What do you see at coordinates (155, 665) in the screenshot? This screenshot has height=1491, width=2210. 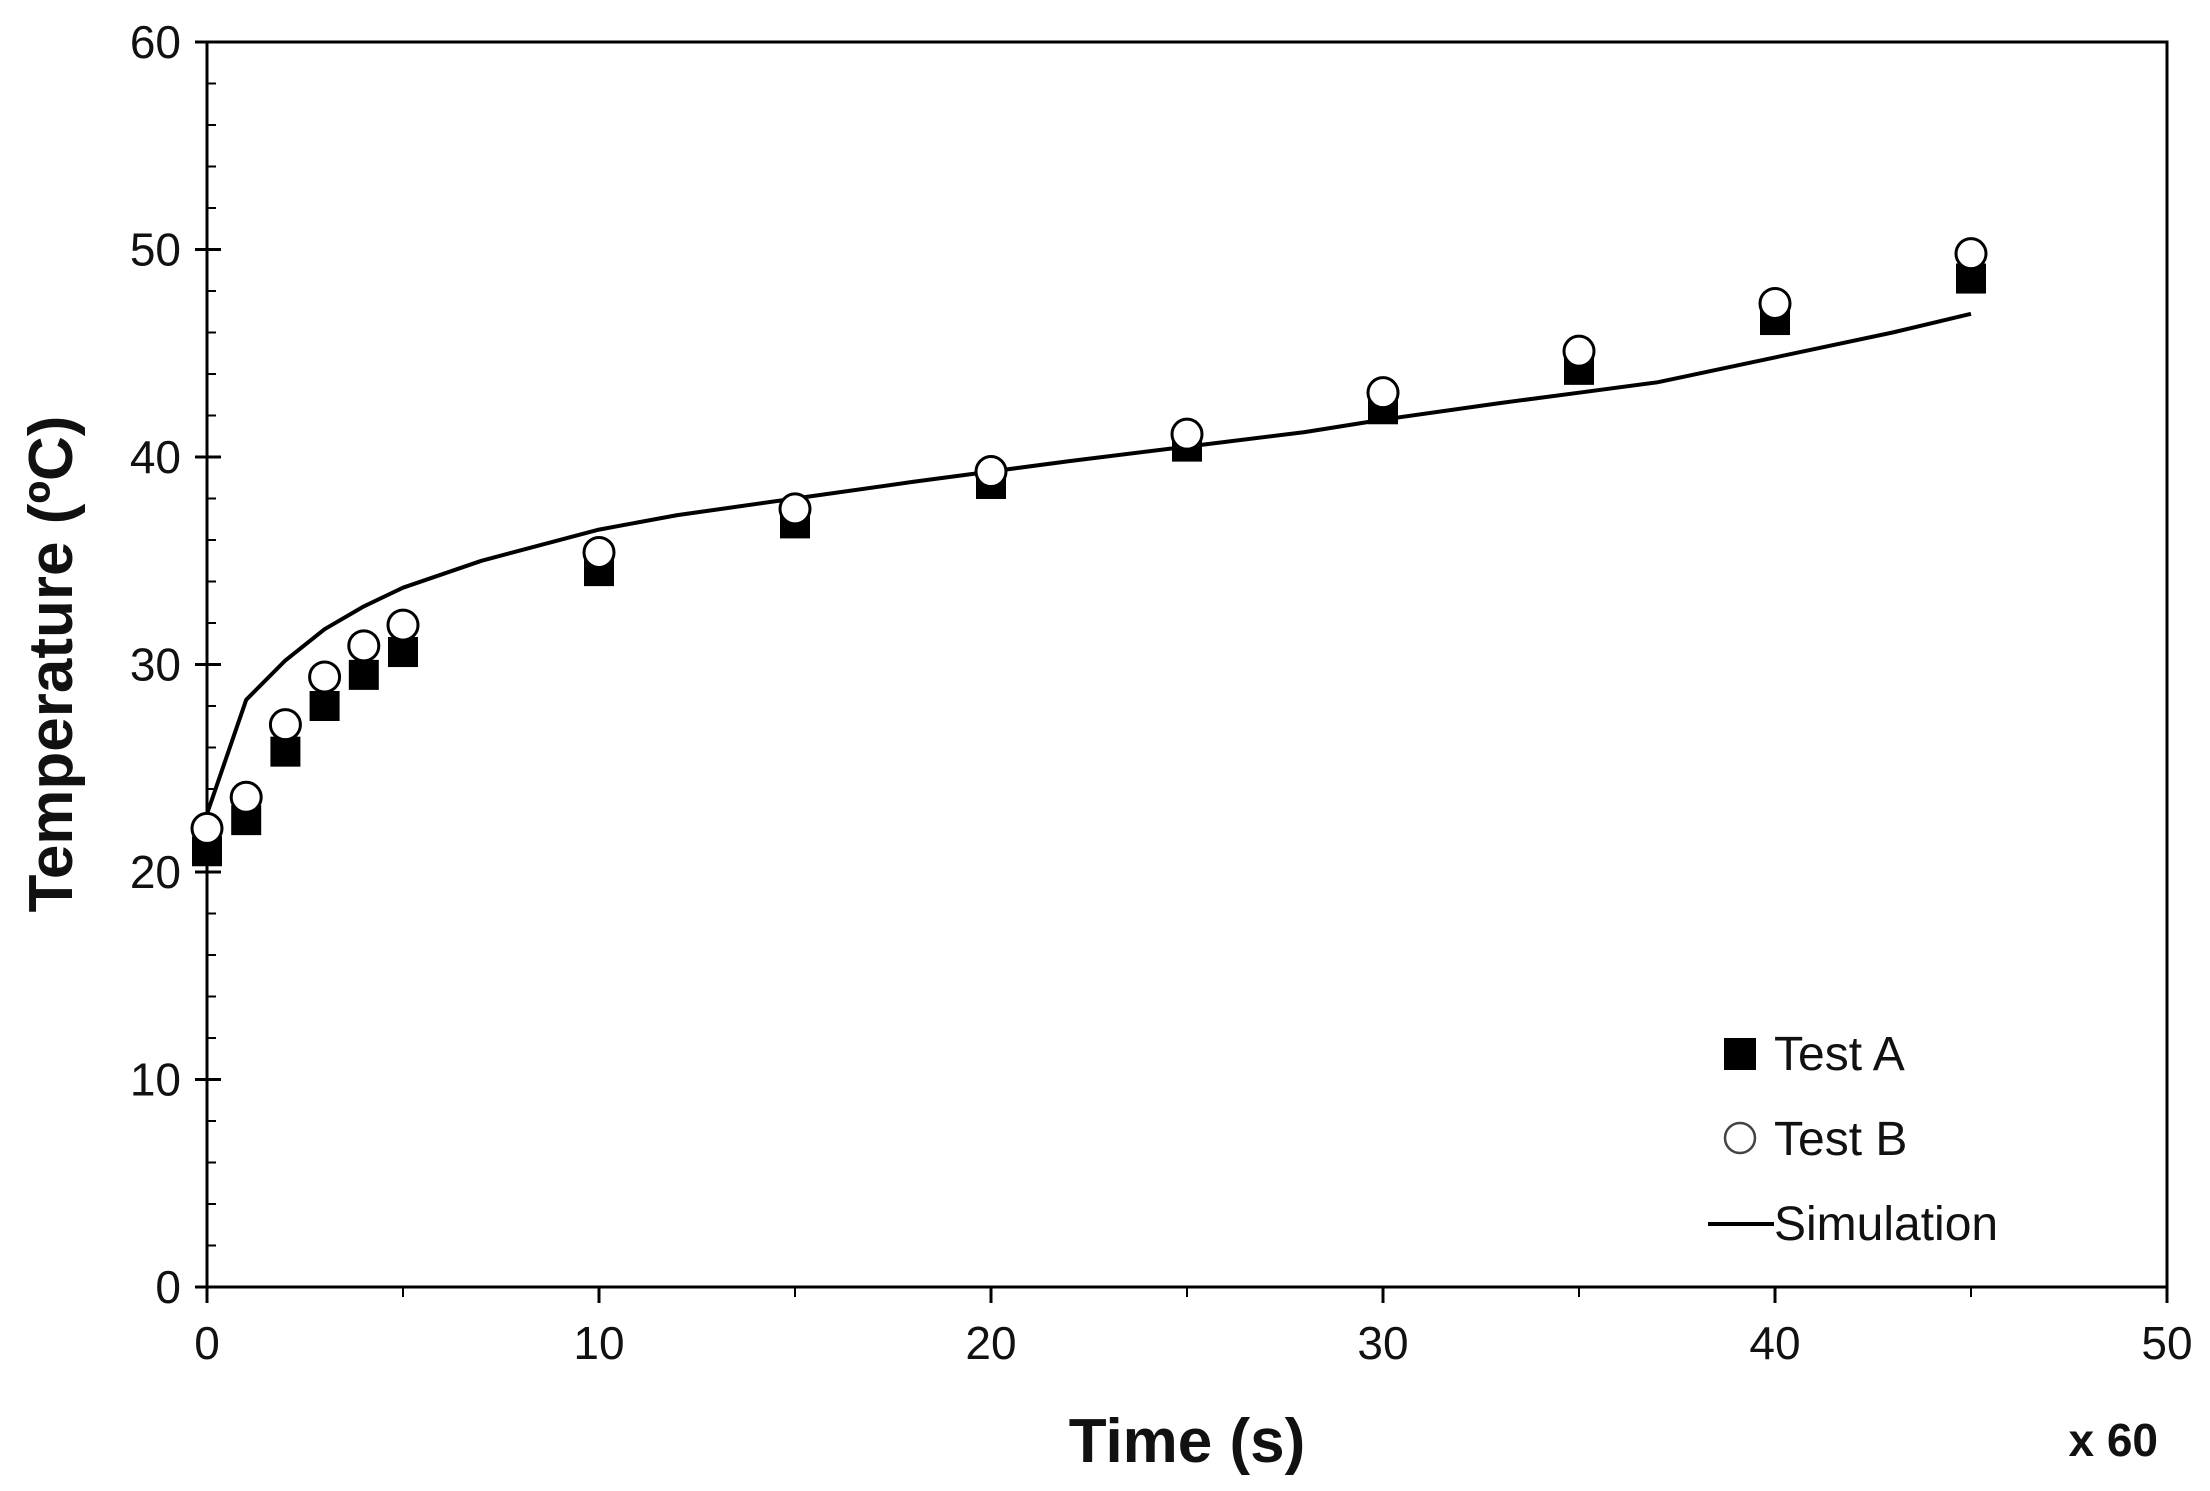 I see `y-tick-label: 30` at bounding box center [155, 665].